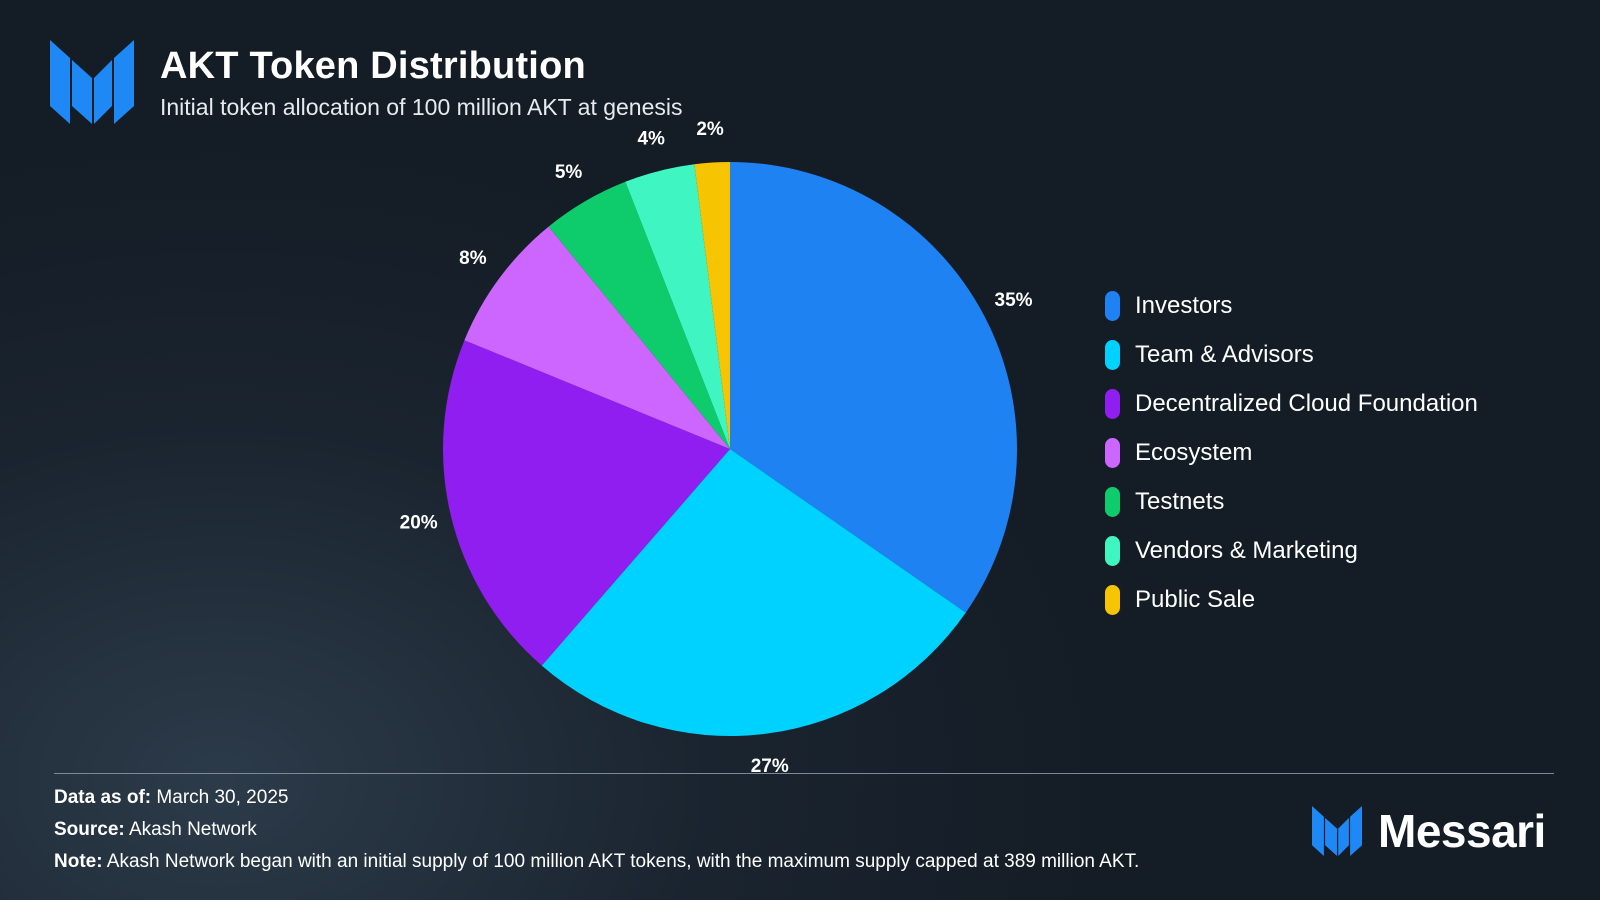  Describe the element at coordinates (473, 258) in the screenshot. I see `pie-data-label-ecosystem: 8%` at that location.